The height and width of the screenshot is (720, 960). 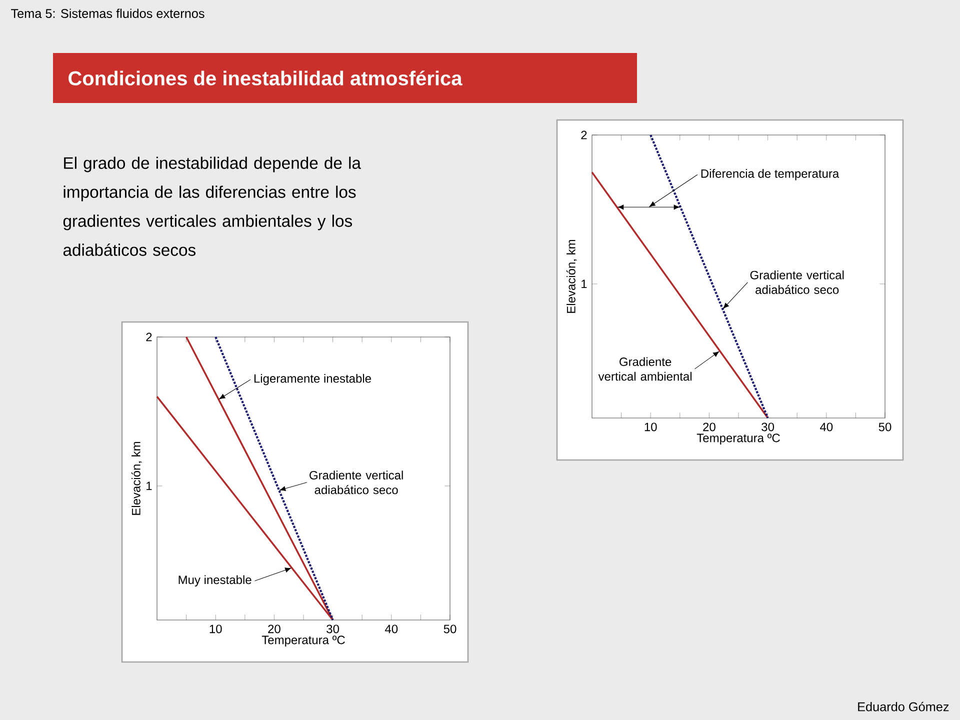 What do you see at coordinates (212, 206) in the screenshot?
I see `chart-subtitle: El grado de inestabilidad depende de la importancia de las diferencias entre los gradientes verticales ambientales y los adiabáticos secos` at bounding box center [212, 206].